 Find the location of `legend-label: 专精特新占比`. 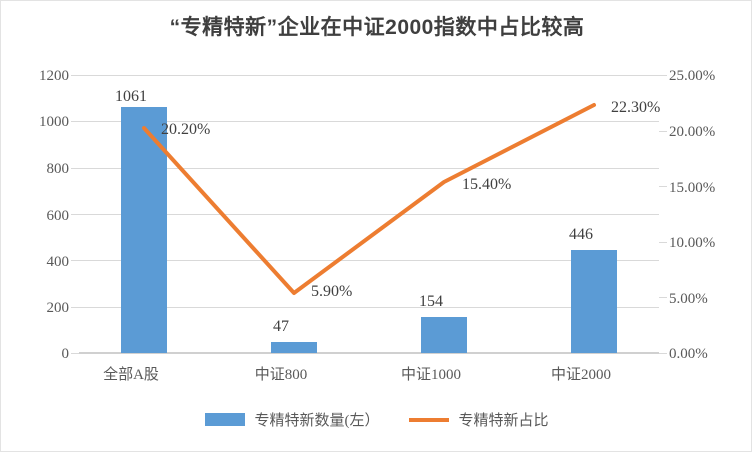

legend-label: 专精特新占比 is located at coordinates (503, 421).